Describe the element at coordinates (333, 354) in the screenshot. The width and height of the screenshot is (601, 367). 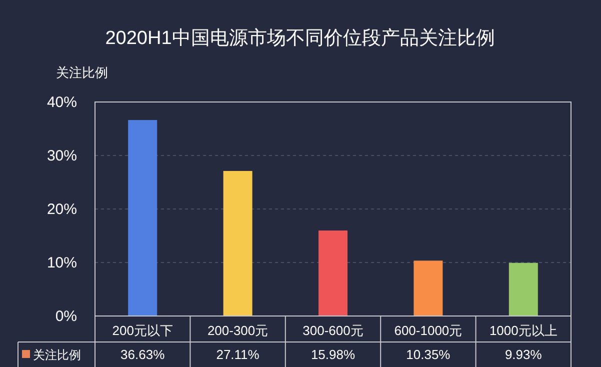
I see `data-label: 15.98%` at that location.